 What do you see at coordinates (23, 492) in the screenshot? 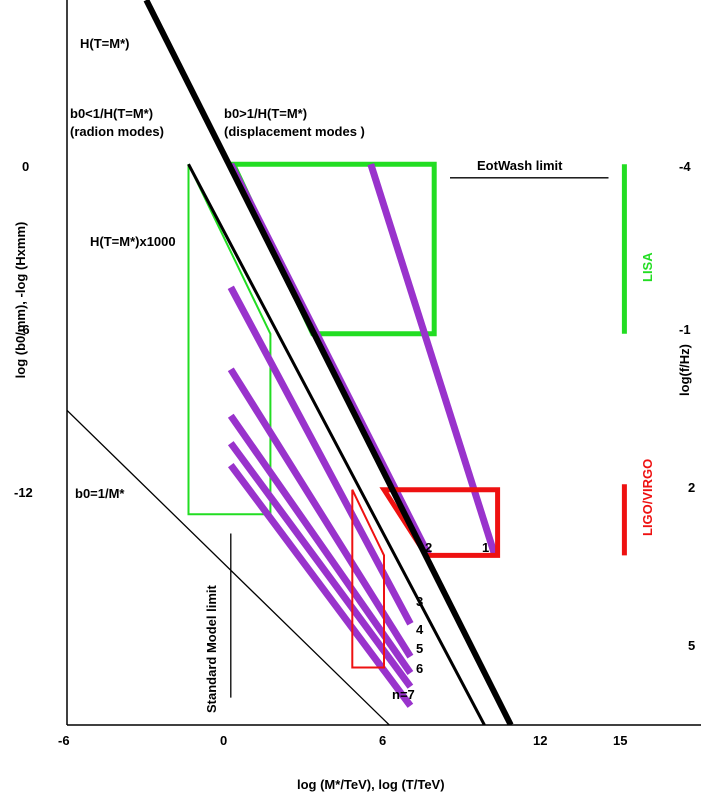
I see `y-tick-left-2: -12` at bounding box center [23, 492].